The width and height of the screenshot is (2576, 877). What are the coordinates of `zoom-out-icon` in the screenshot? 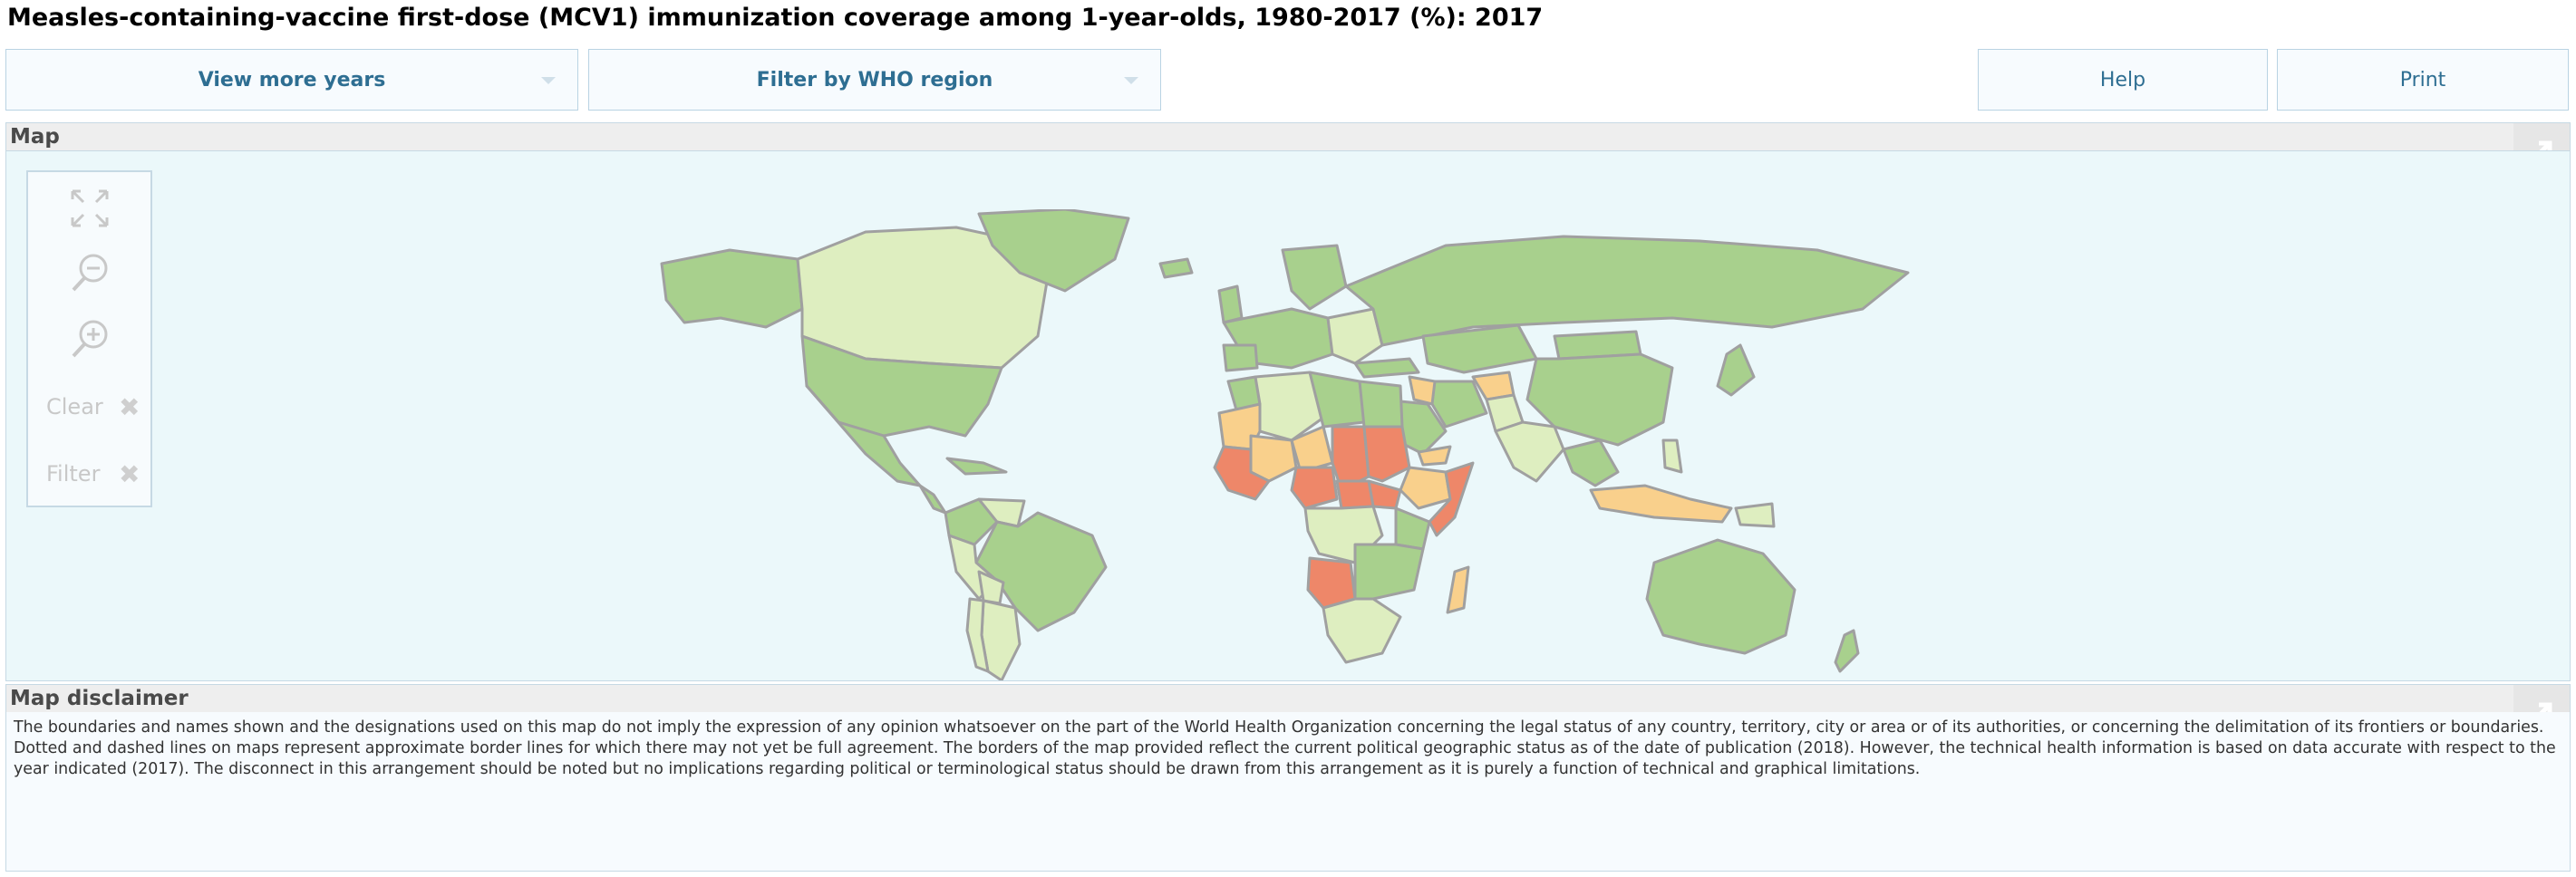 It's located at (89, 273).